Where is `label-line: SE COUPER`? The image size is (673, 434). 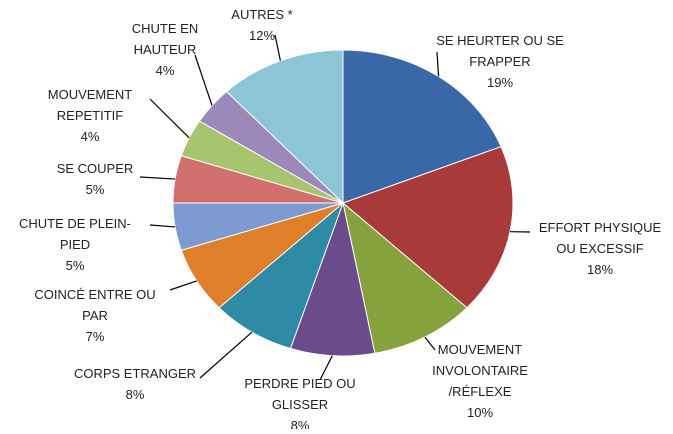 label-line: SE COUPER is located at coordinates (95, 168).